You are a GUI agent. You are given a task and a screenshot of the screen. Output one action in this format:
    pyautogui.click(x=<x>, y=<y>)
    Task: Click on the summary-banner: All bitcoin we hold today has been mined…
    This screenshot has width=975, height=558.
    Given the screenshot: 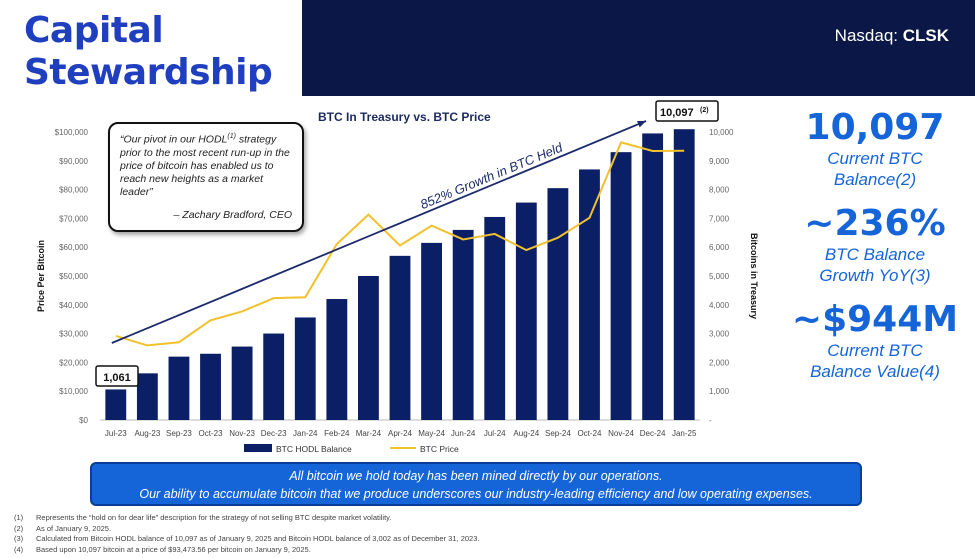 What is the action you would take?
    pyautogui.click(x=476, y=484)
    